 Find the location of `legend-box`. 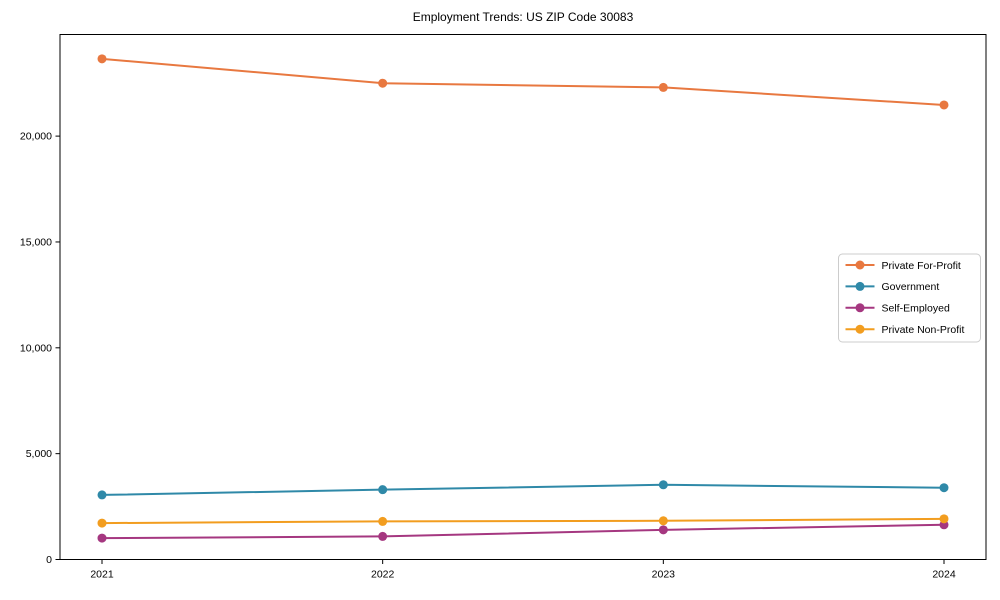

legend-box is located at coordinates (909, 298).